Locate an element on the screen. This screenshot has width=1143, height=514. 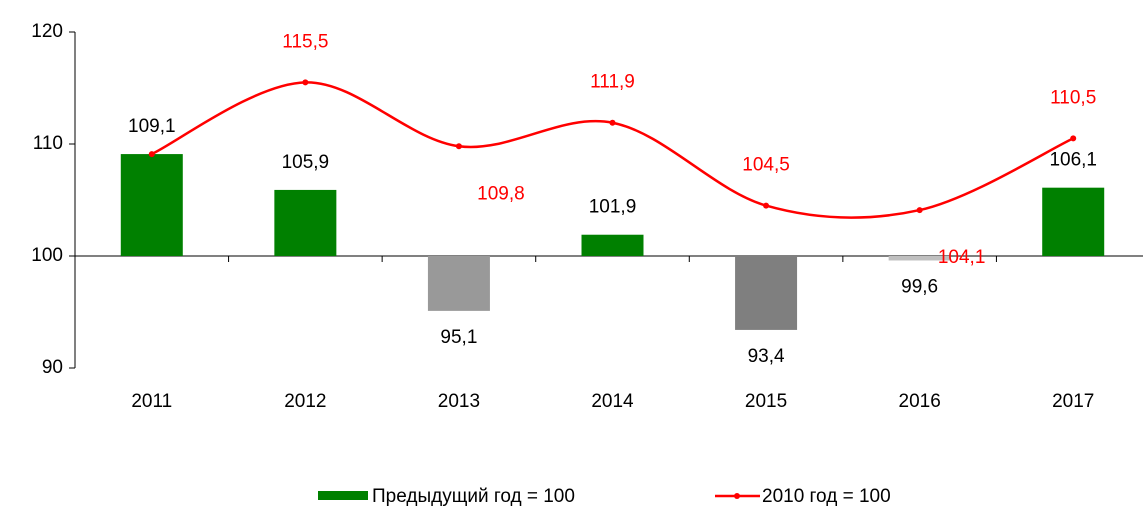
y-tick-label: 100 is located at coordinates (47, 255).